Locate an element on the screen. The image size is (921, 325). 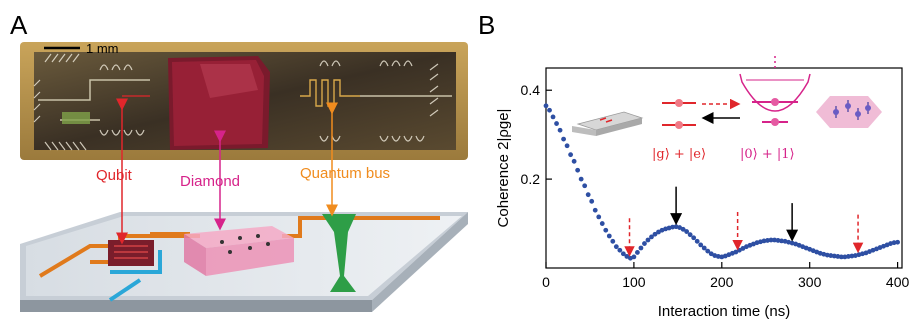
x-axis-label: Interaction time (ns) is located at coordinates (724, 311).